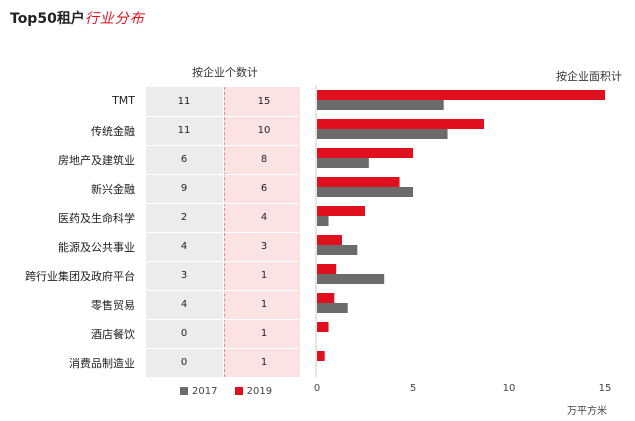 This screenshot has height=421, width=635. Describe the element at coordinates (184, 188) in the screenshot. I see `count-2017: 9` at that location.